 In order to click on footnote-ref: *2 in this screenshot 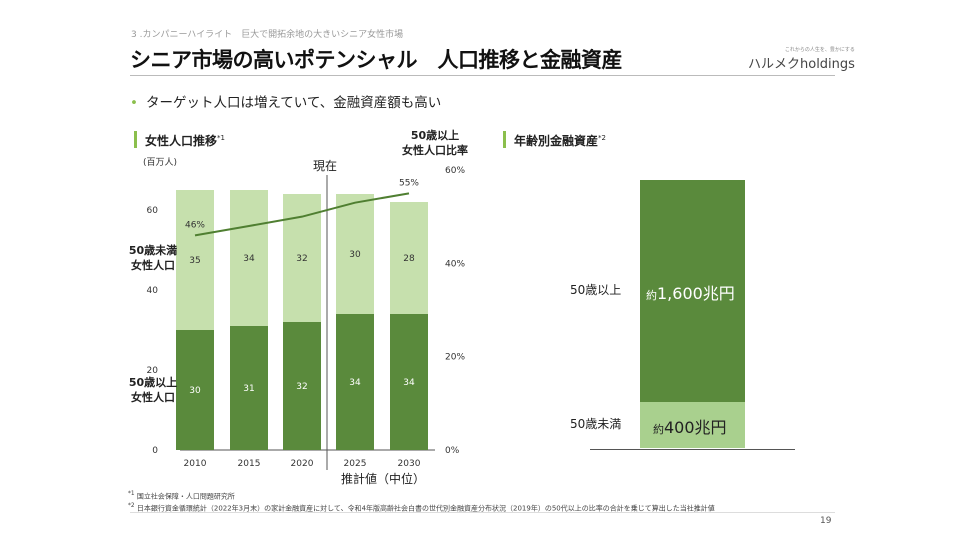, I will do `click(602, 138)`.